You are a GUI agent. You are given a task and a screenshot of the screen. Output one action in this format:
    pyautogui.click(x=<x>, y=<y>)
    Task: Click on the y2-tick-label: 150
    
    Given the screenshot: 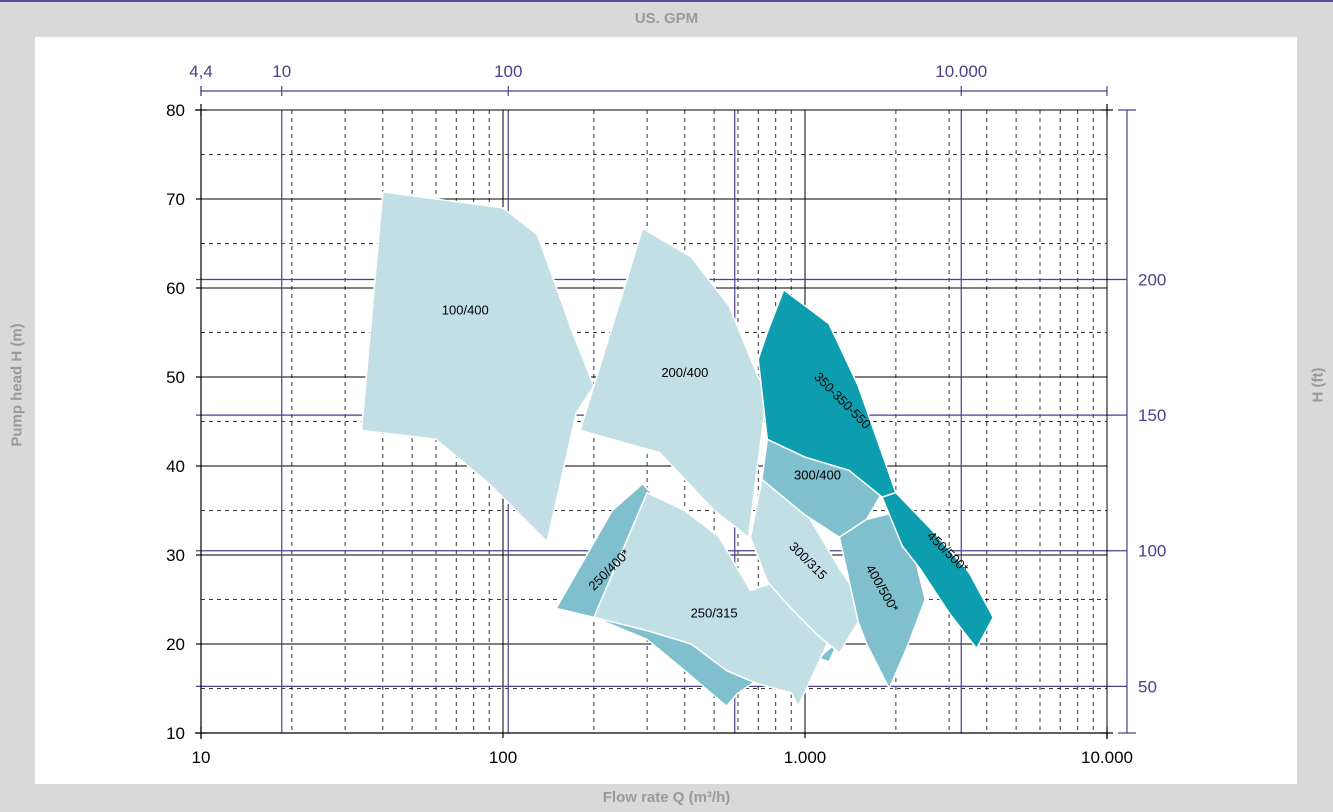 What is the action you would take?
    pyautogui.click(x=1152, y=415)
    